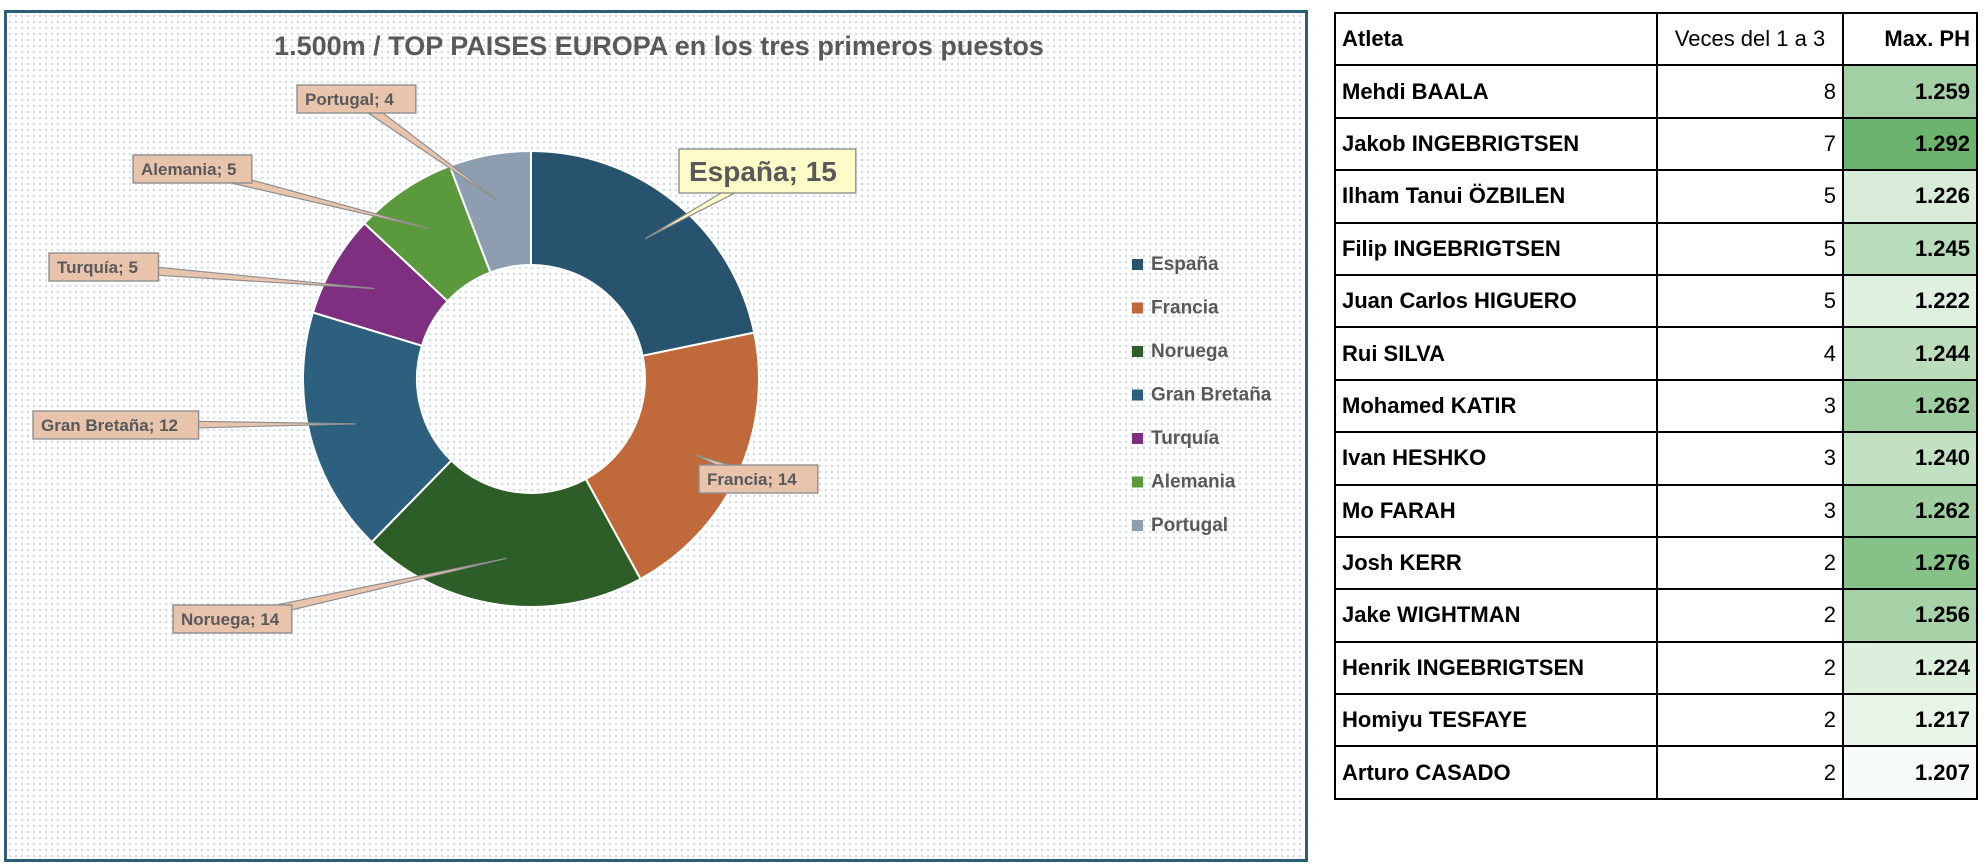  What do you see at coordinates (1910, 668) in the screenshot?
I see `cell-max-ph: 1.224` at bounding box center [1910, 668].